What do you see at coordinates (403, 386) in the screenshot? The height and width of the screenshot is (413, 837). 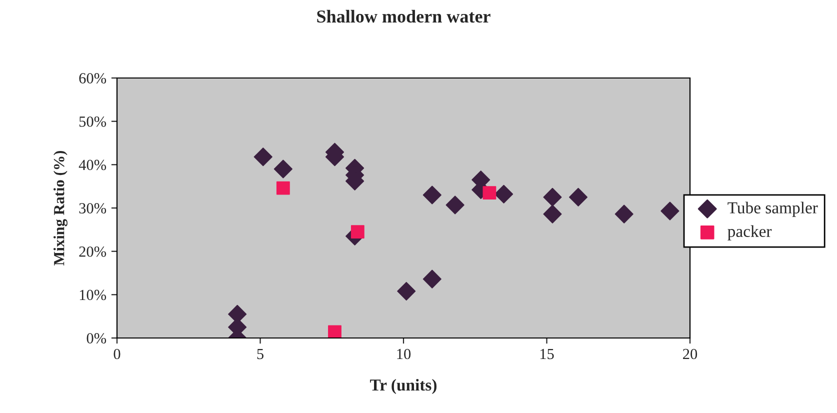 I see `x-axis-title: Tr (units)` at bounding box center [403, 386].